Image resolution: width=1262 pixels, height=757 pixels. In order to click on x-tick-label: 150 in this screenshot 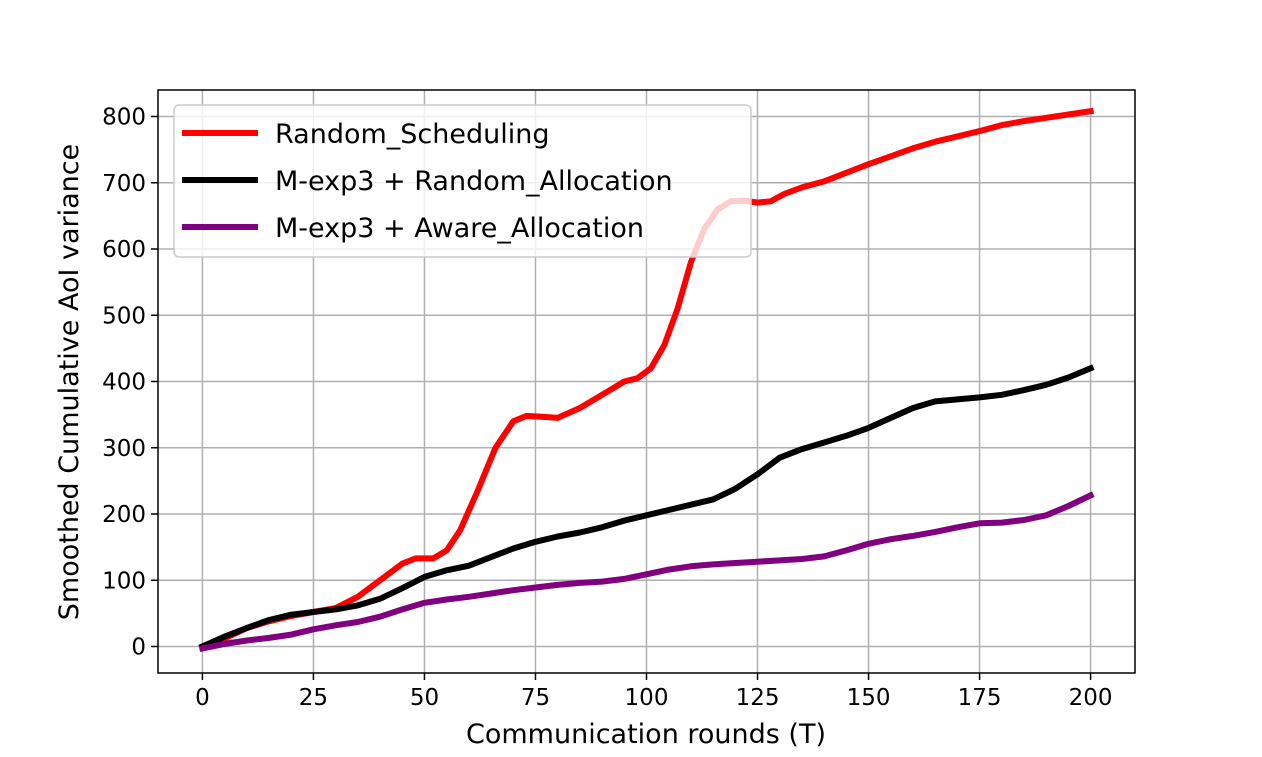, I will do `click(869, 698)`.